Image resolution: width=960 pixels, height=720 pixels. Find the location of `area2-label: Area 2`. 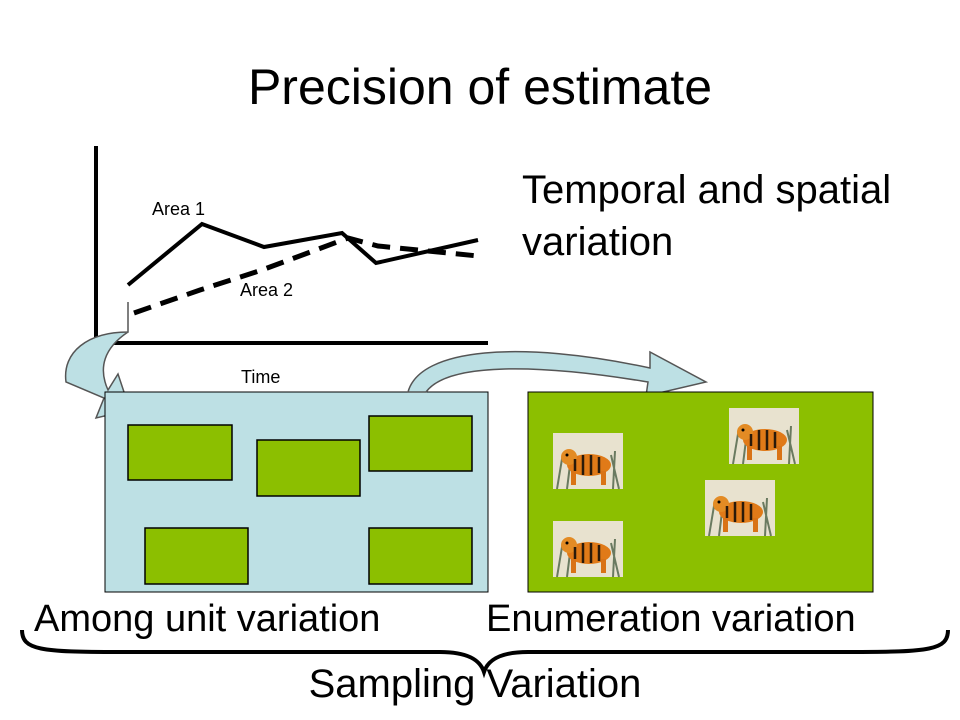

area2-label: Area 2 is located at coordinates (267, 290).